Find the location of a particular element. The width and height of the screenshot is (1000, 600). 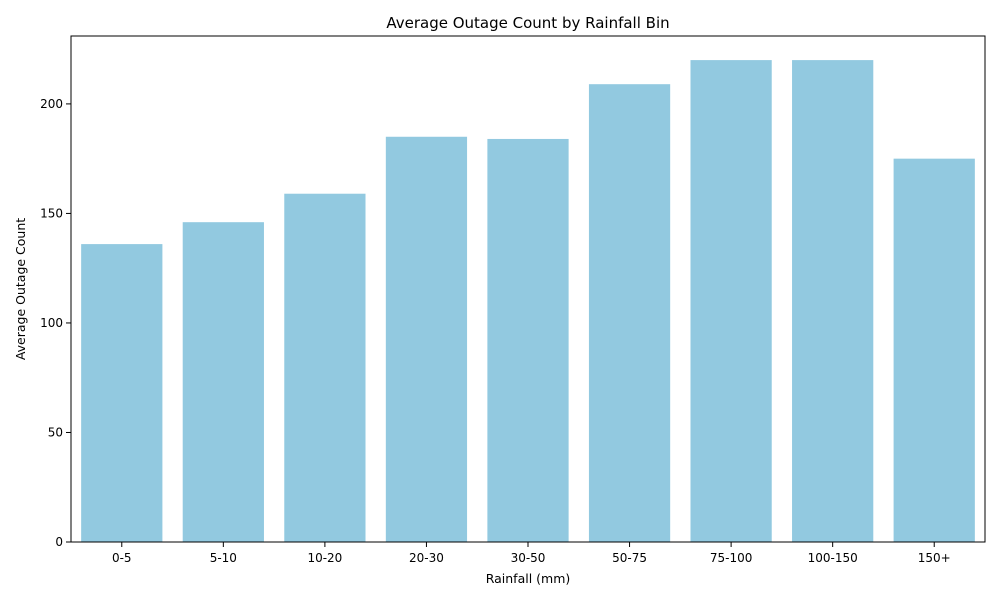

y-tick-label: 50 is located at coordinates (55, 432).